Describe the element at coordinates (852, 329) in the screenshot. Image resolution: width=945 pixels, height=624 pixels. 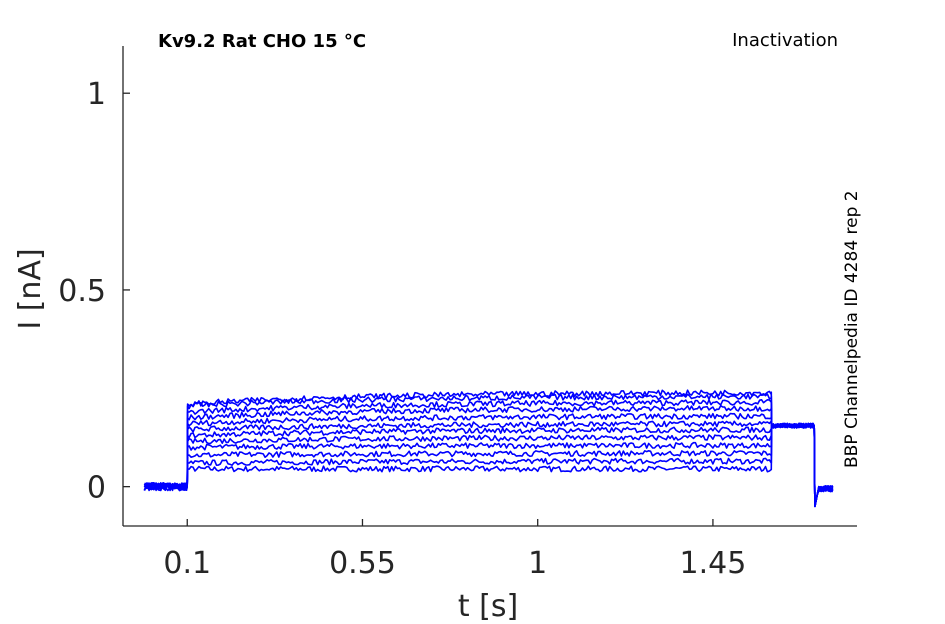
I see `source-label: BBP Channelpedia ID 4284 rep 2` at that location.